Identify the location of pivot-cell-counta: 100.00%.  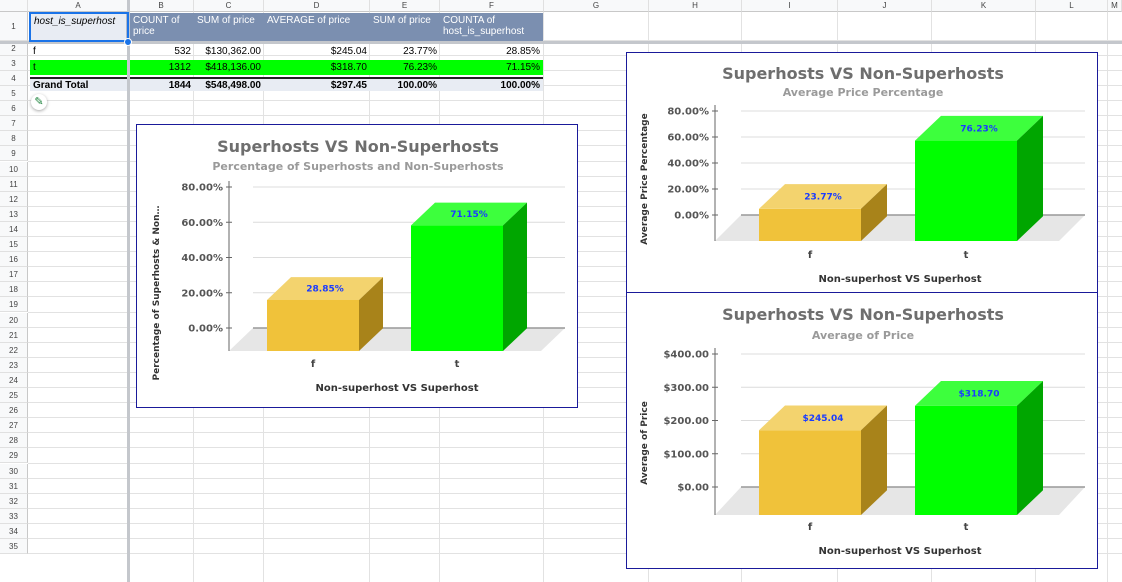
(491, 84).